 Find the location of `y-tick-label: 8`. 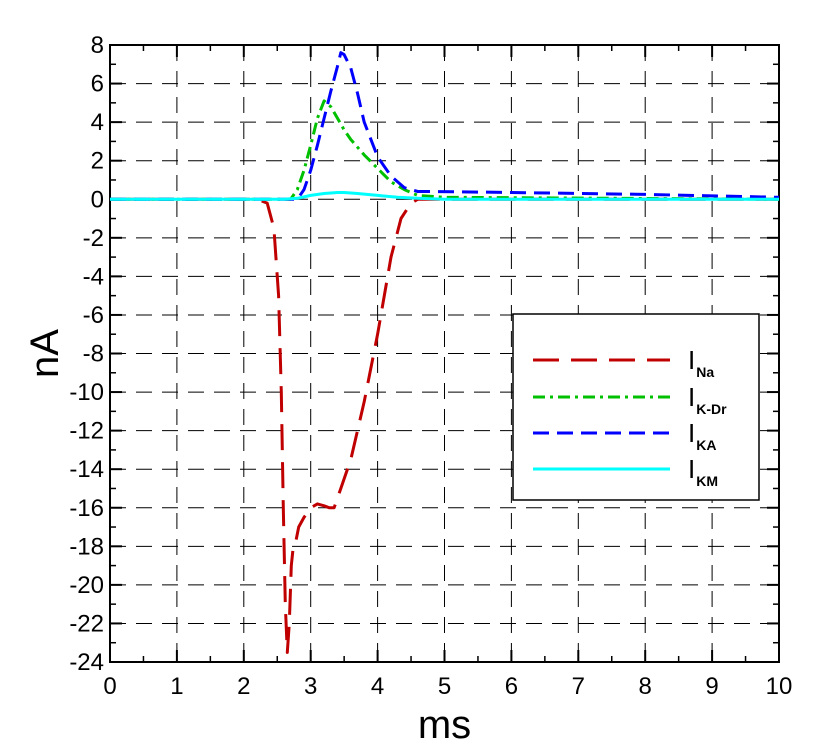

y-tick-label: 8 is located at coordinates (97, 45).